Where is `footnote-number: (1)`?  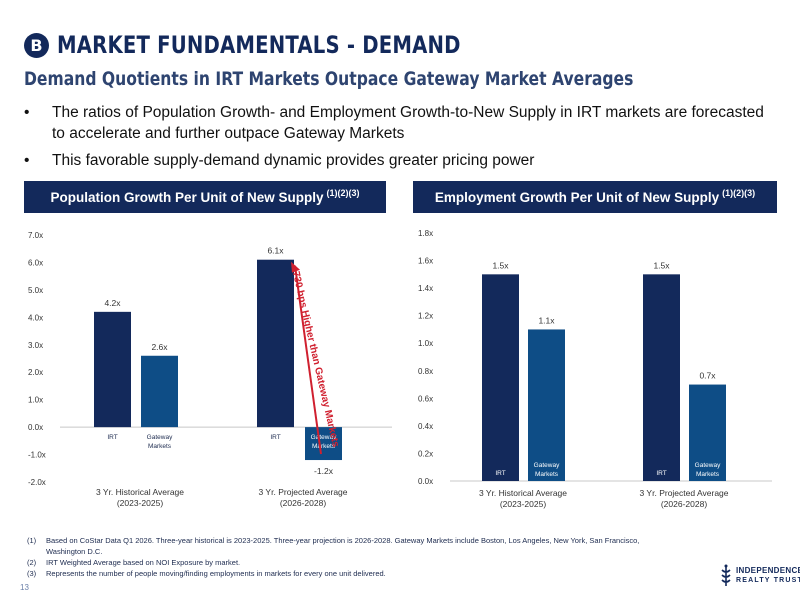
footnote-number: (1) is located at coordinates (32, 540).